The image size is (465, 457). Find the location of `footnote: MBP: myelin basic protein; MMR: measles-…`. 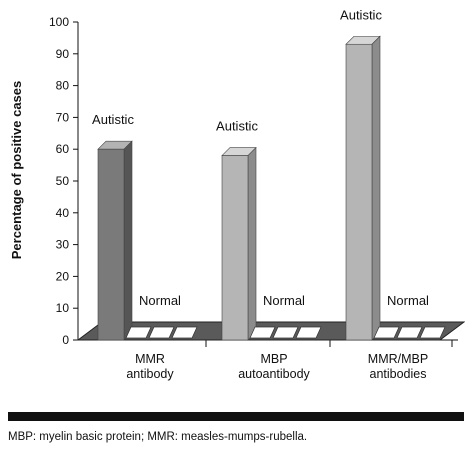

footnote: MBP: myelin basic protein; MMR: measles-… is located at coordinates (158, 437).